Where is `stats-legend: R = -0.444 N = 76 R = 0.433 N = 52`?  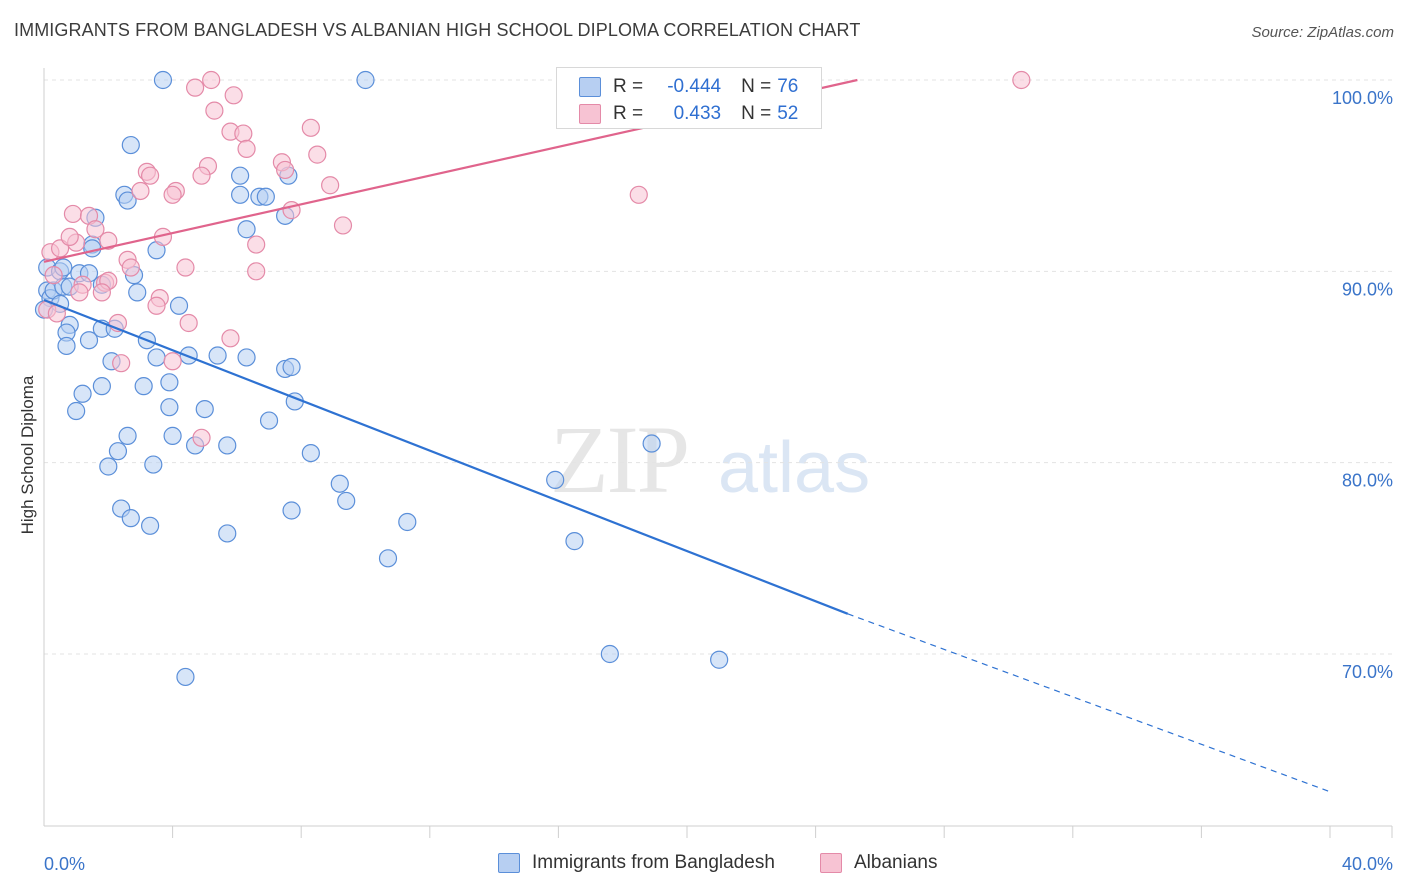
stats-legend: R = -0.444 N = 76 R = 0.433 N = 52 is located at coordinates (689, 98).